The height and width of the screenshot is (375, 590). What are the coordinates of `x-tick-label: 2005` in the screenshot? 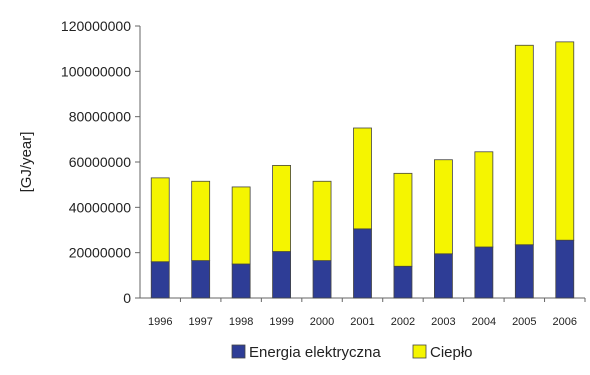 It's located at (524, 322).